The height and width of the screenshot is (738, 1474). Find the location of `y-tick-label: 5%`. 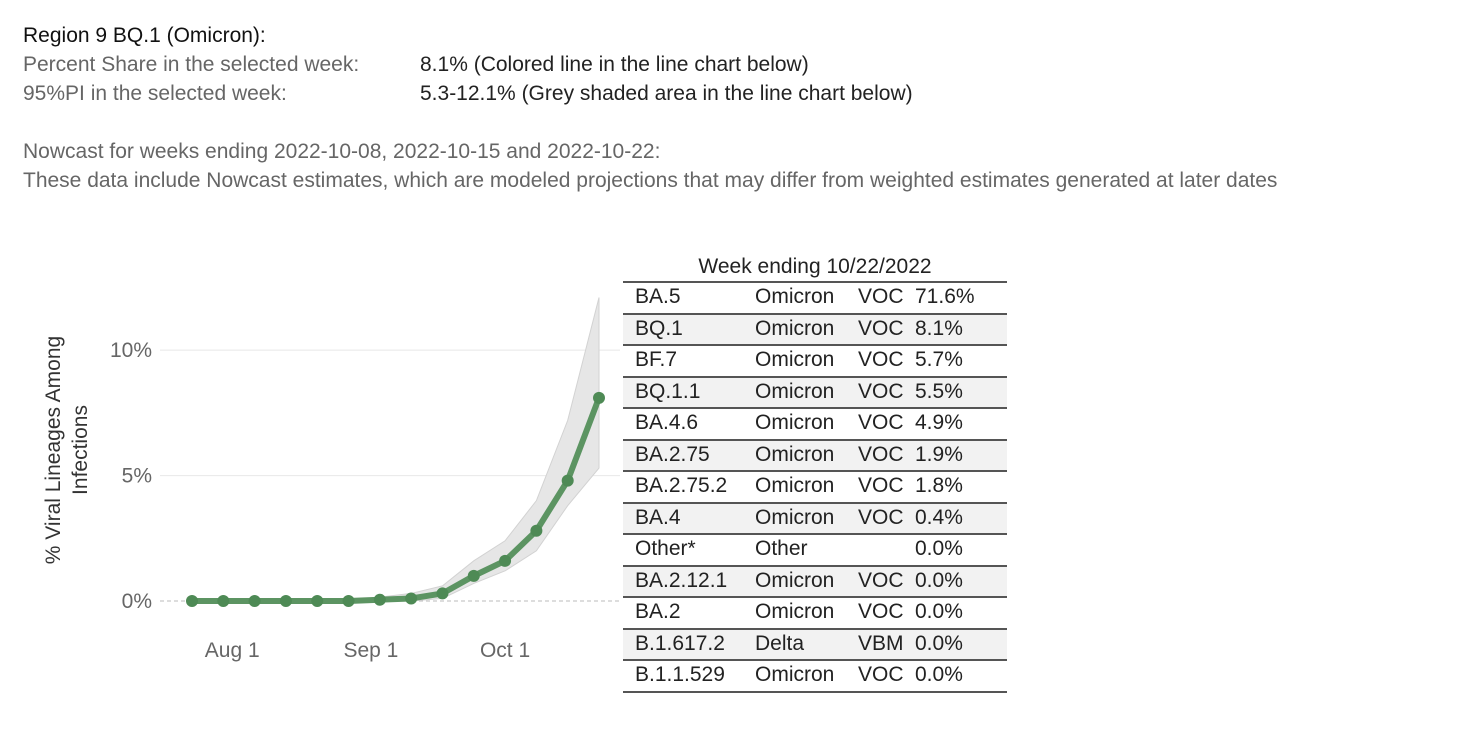

y-tick-label: 5% is located at coordinates (137, 476).